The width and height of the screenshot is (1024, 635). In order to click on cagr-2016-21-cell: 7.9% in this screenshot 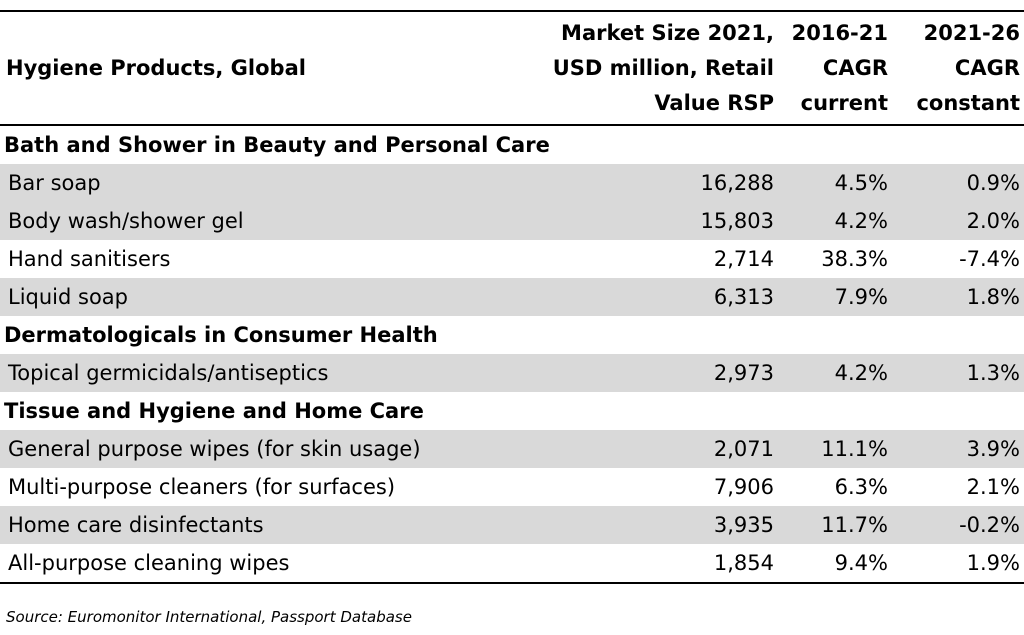, I will do `click(835, 297)`.